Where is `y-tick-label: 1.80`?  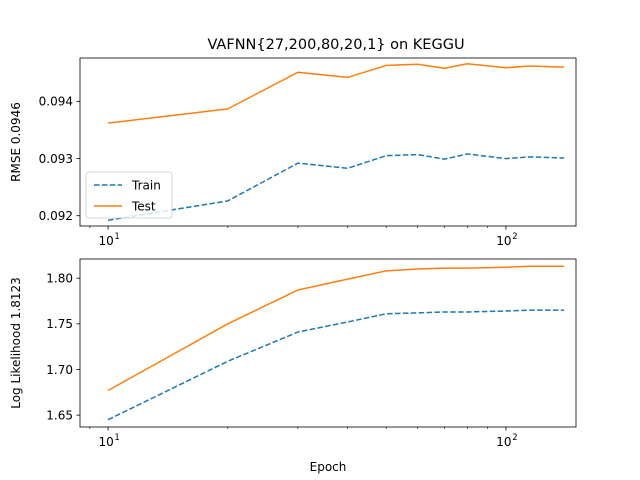
y-tick-label: 1.80 is located at coordinates (59, 278).